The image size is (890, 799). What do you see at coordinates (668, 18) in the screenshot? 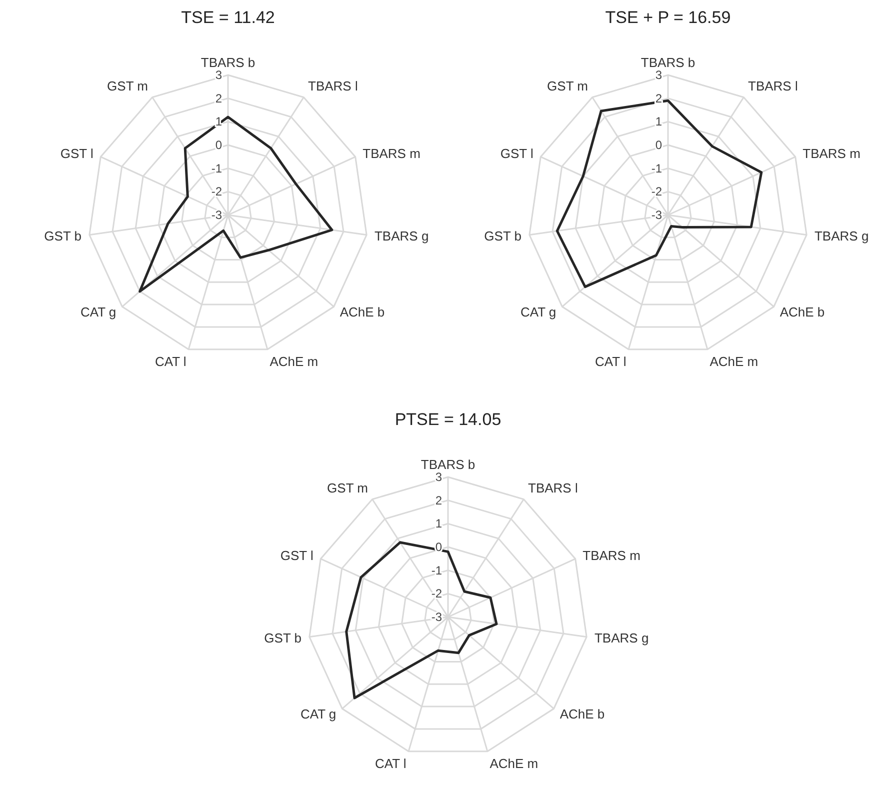
I see `chart-title: TSE + P = 16.59` at bounding box center [668, 18].